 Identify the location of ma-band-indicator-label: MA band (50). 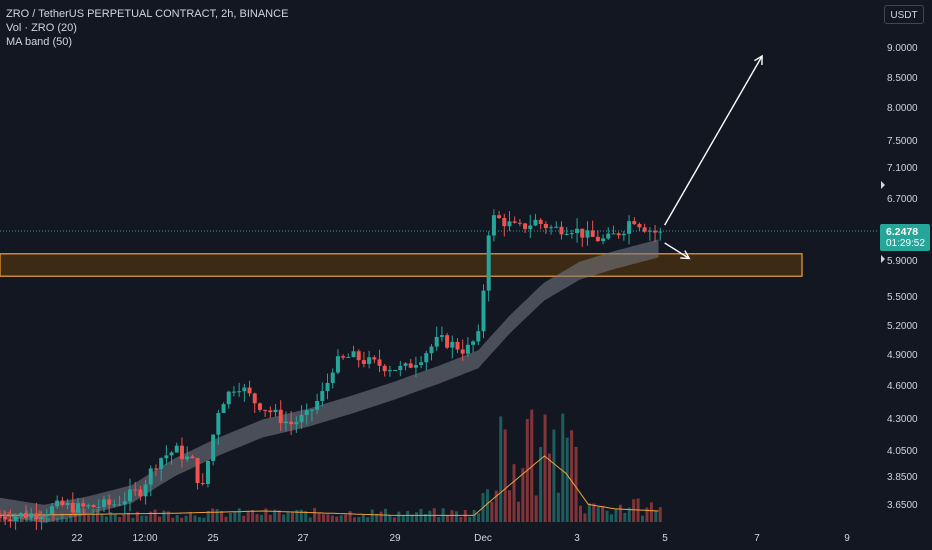
(39, 42).